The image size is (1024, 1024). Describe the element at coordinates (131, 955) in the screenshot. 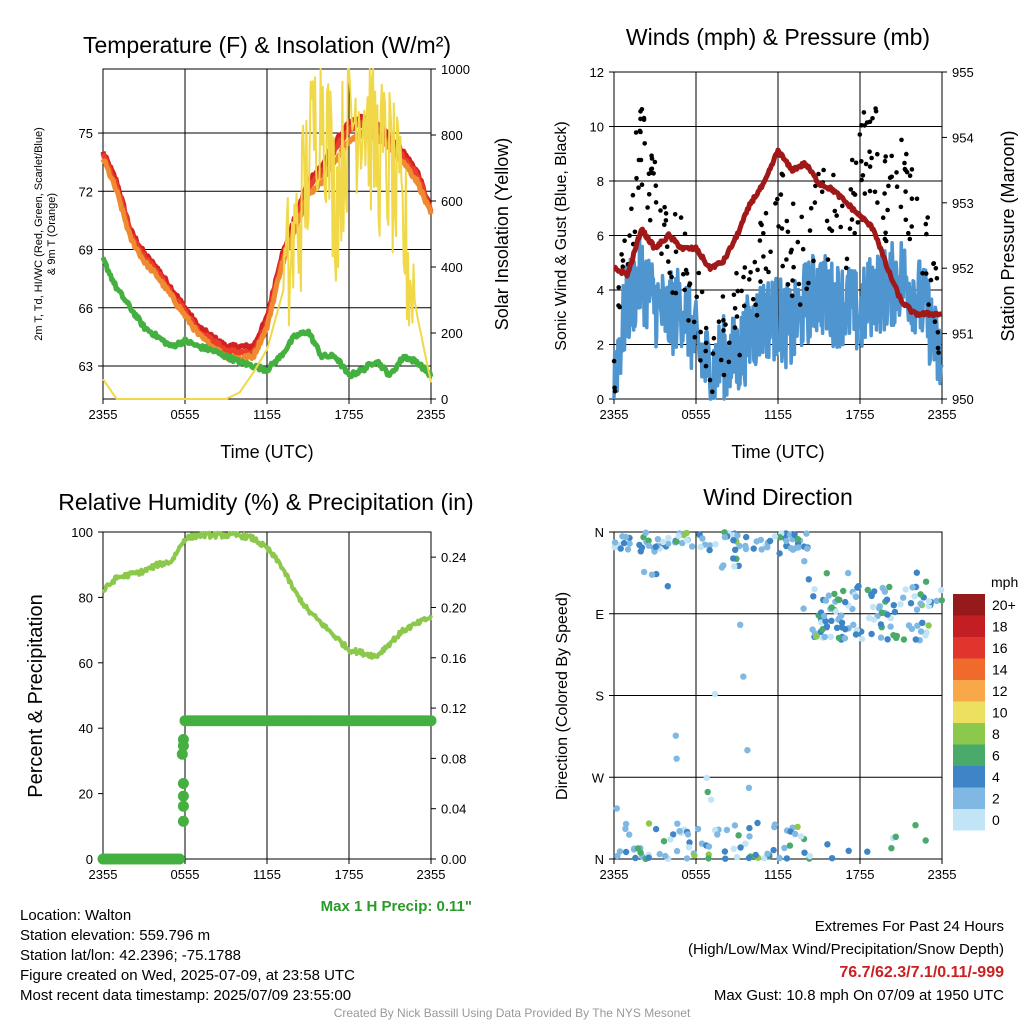

I see `station-latlon: Station lat/lon: 42.2396; -75.1788` at that location.